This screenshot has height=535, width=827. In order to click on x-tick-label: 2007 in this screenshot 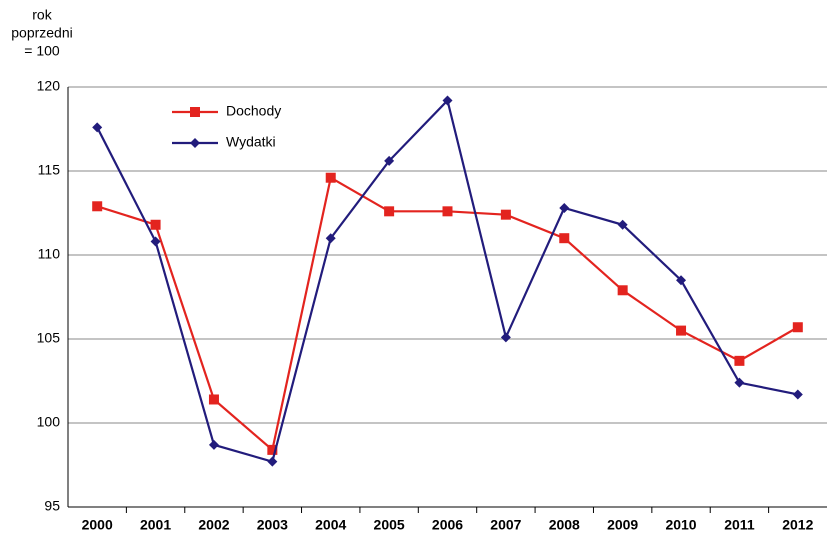, I will do `click(505, 525)`.